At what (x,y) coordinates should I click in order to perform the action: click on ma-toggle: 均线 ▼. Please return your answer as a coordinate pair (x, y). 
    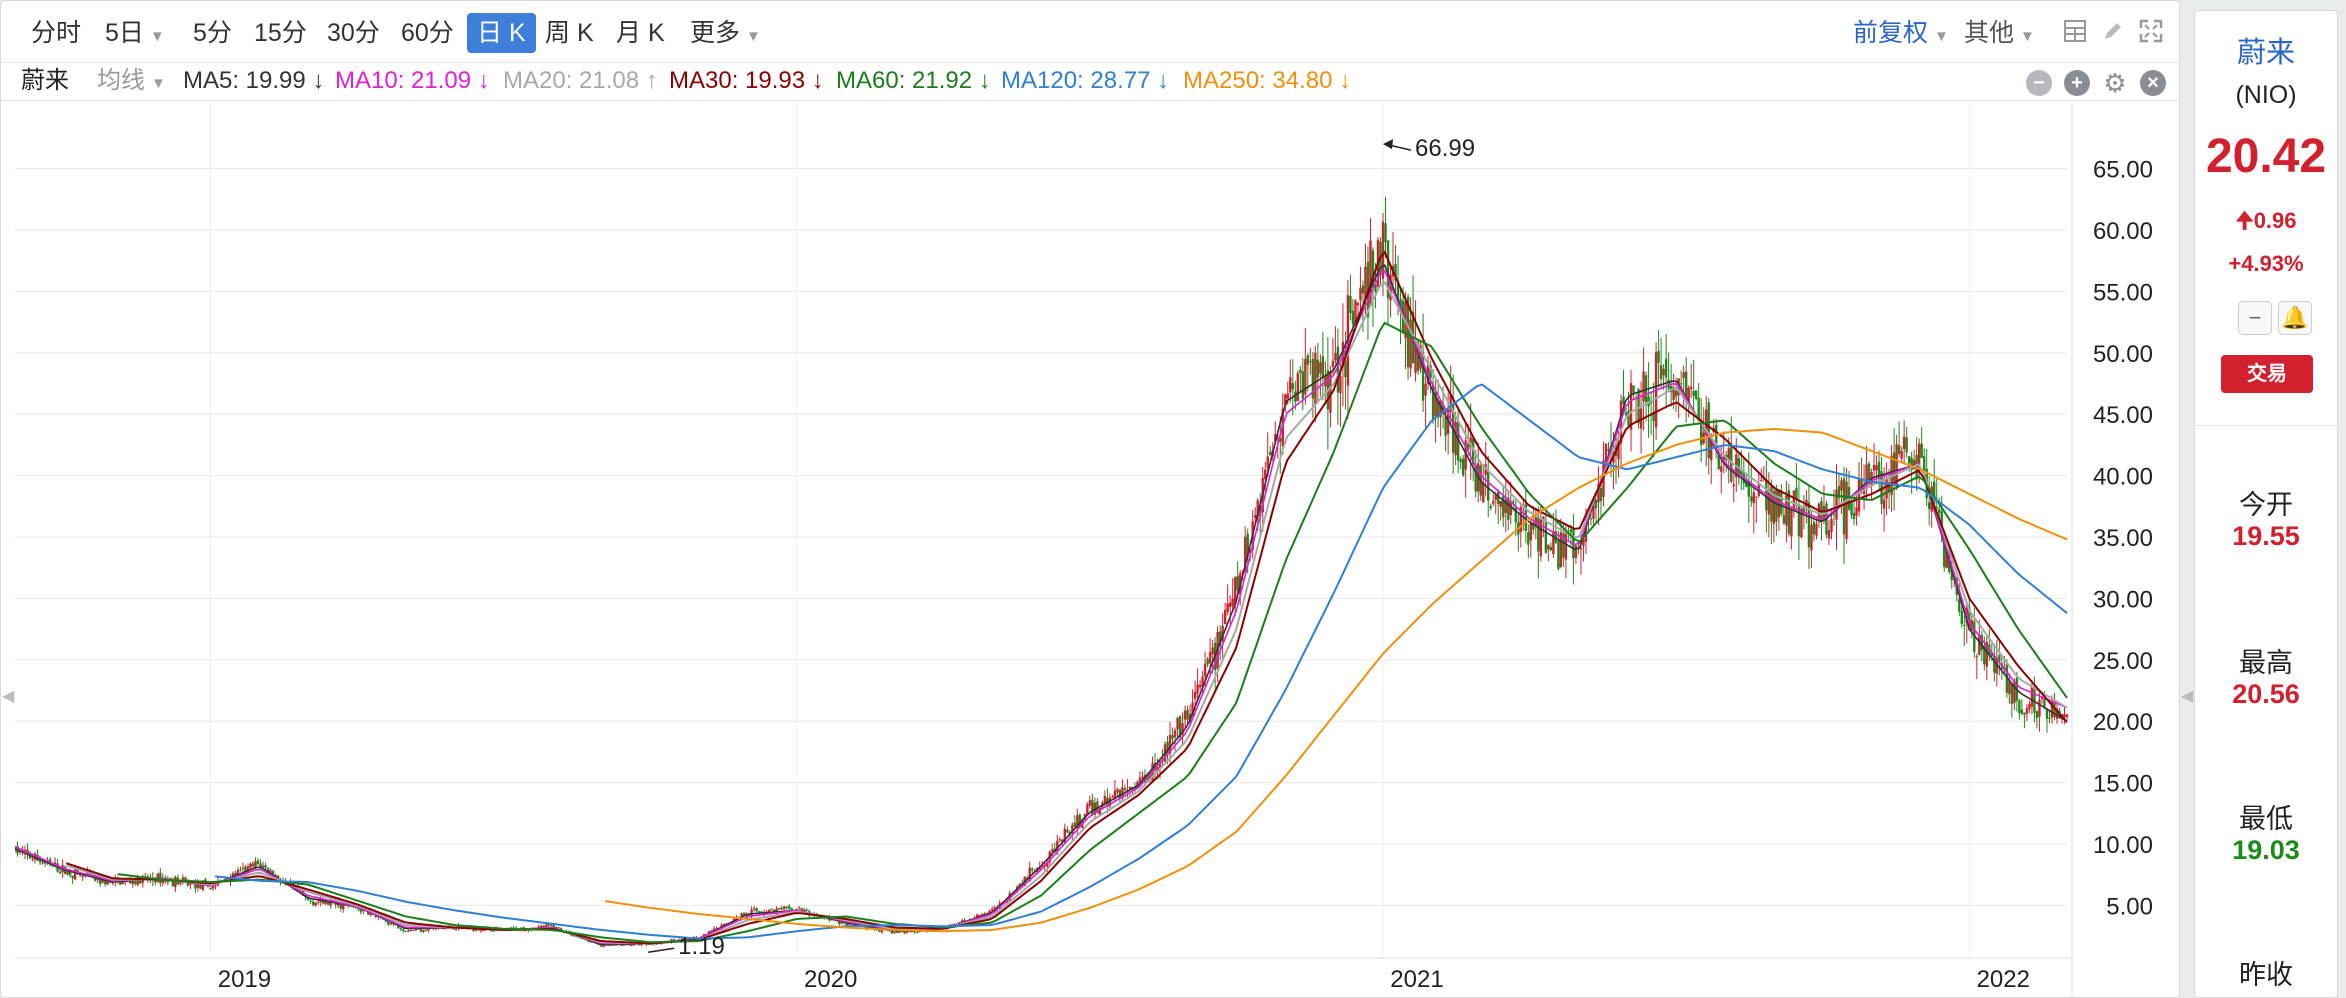
    Looking at the image, I should click on (131, 82).